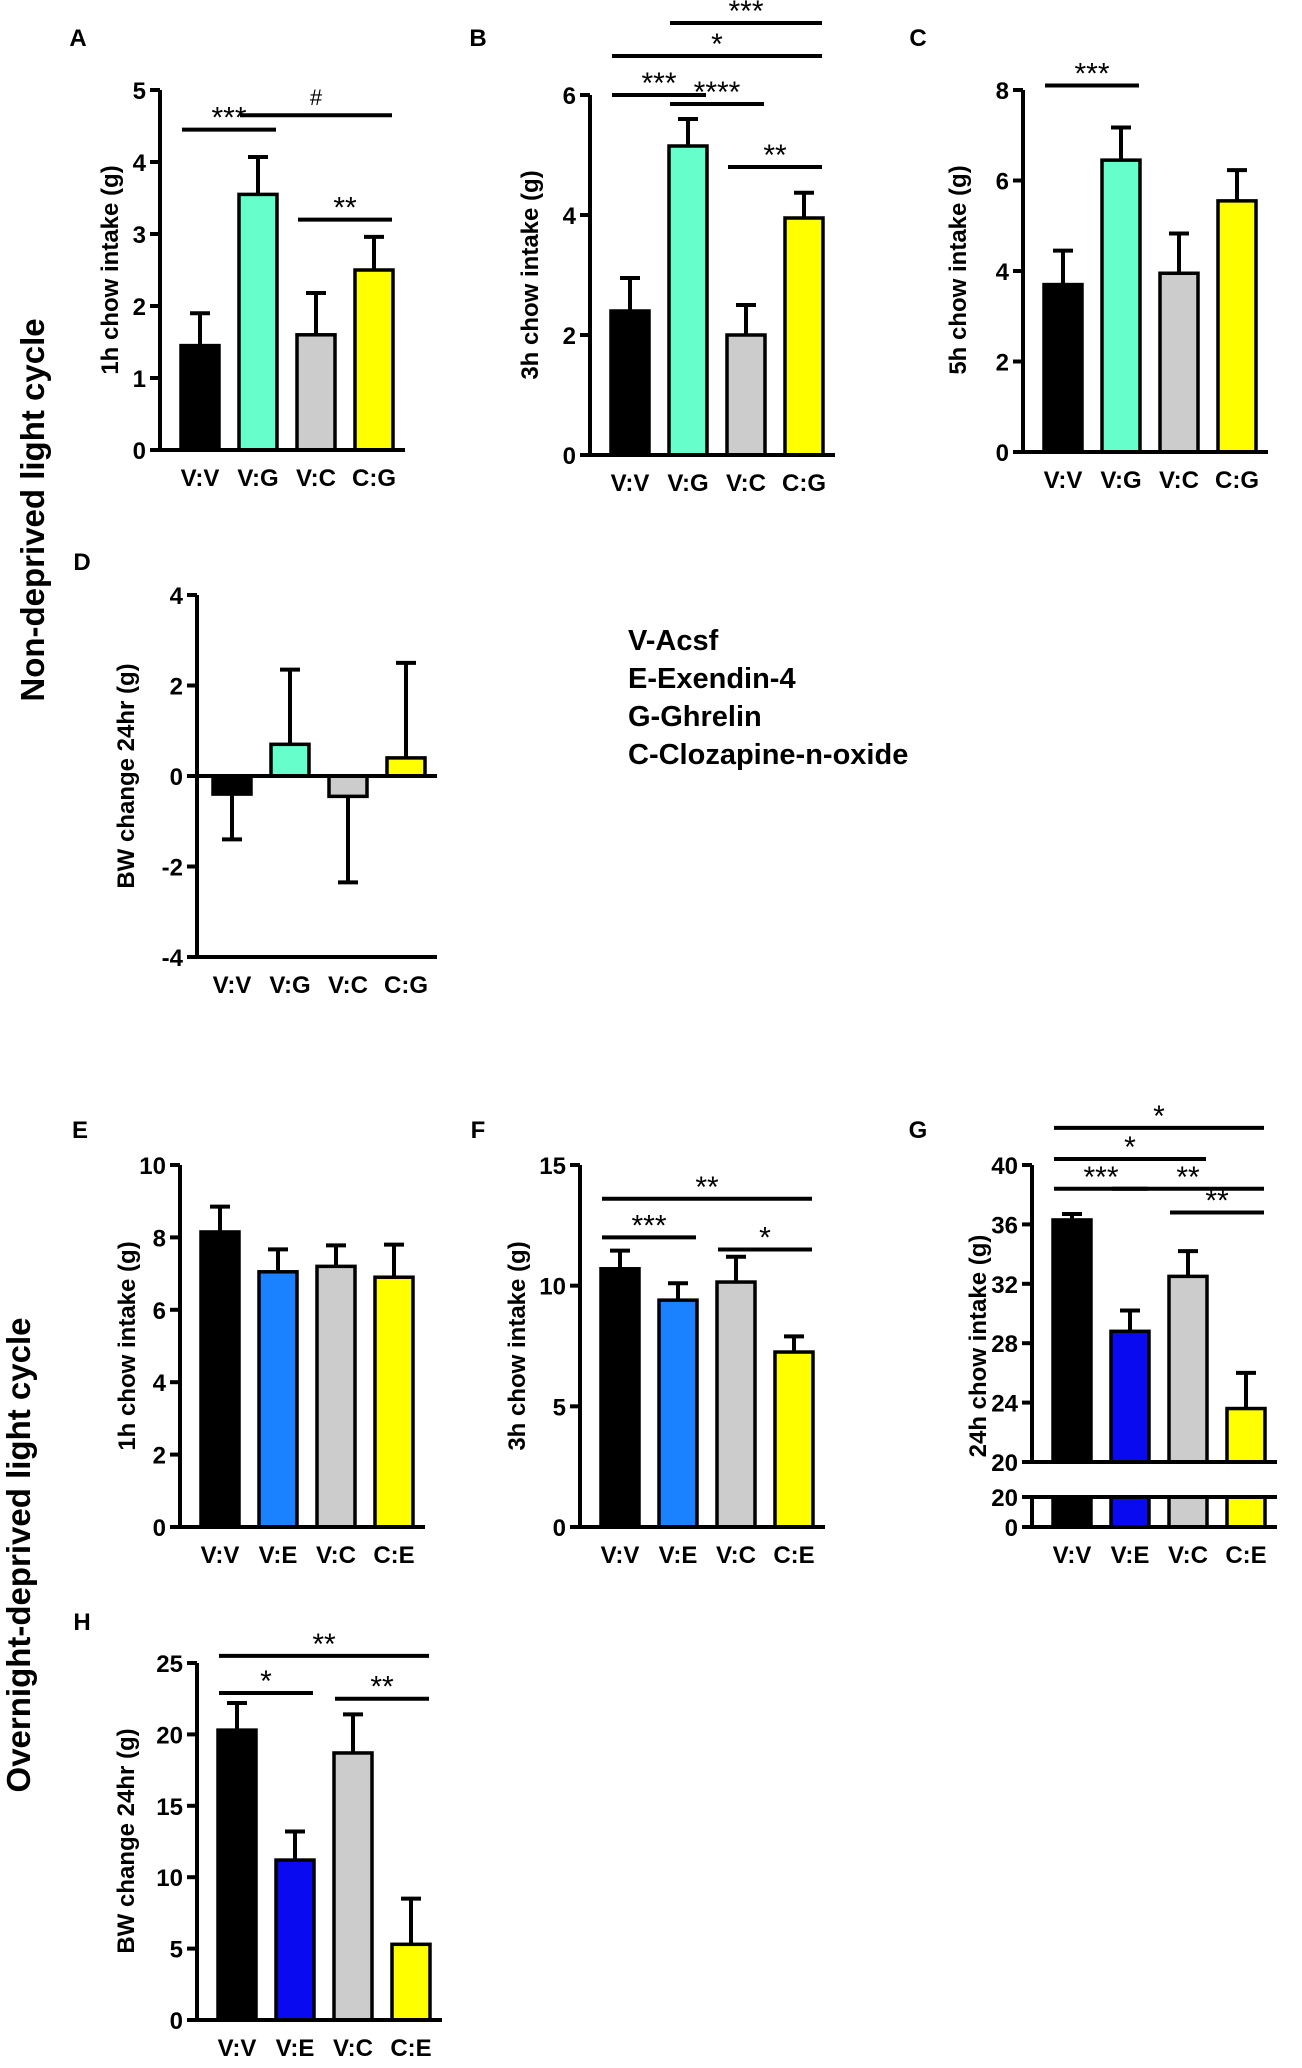  Describe the element at coordinates (169, 1664) in the screenshot. I see `y-tick-label: 25` at that location.